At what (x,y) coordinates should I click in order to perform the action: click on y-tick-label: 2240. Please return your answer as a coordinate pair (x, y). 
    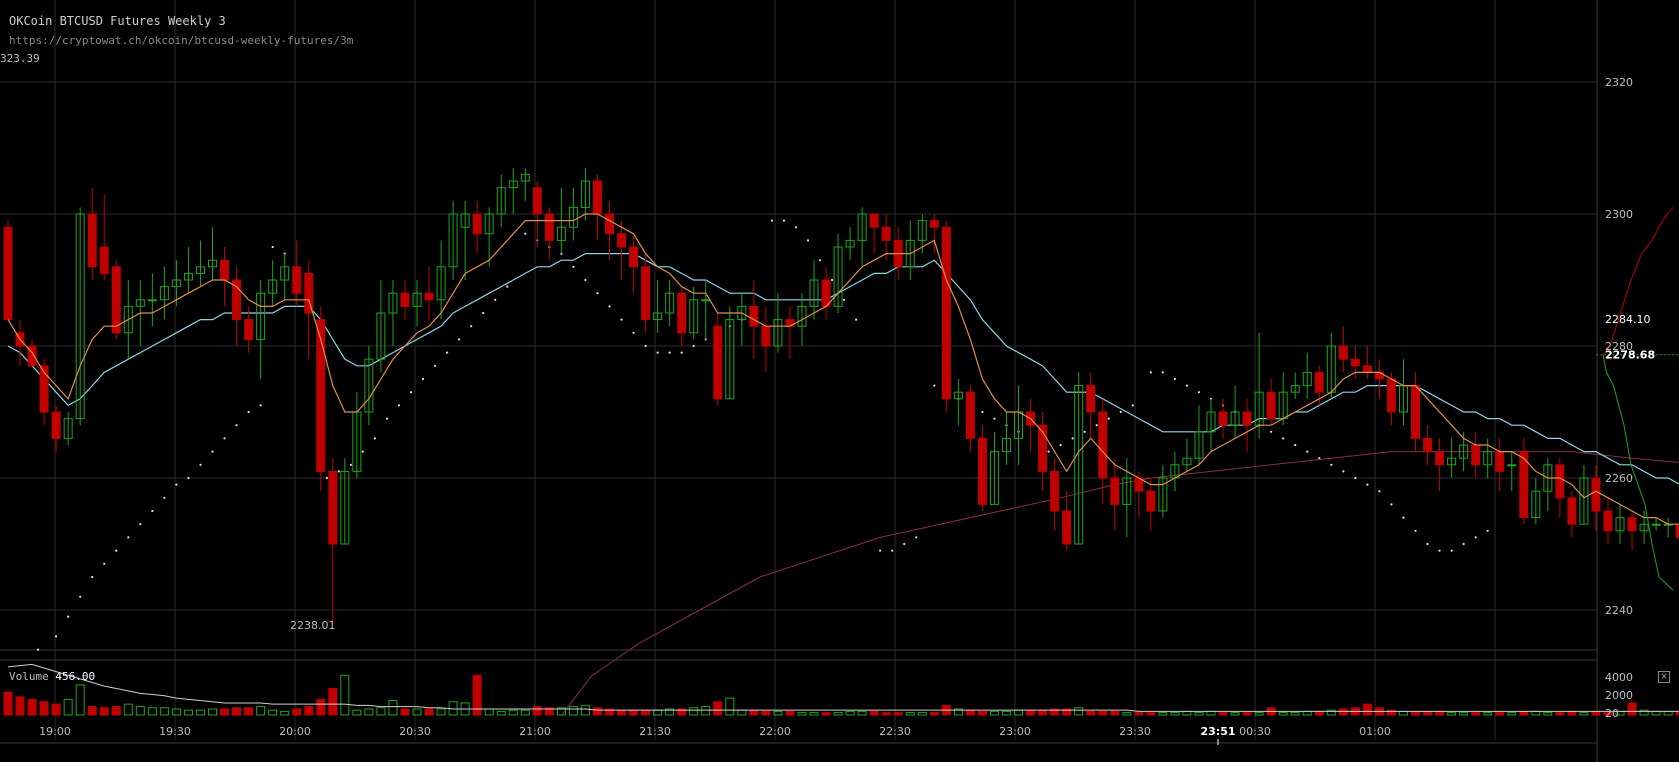
    Looking at the image, I should click on (1619, 610).